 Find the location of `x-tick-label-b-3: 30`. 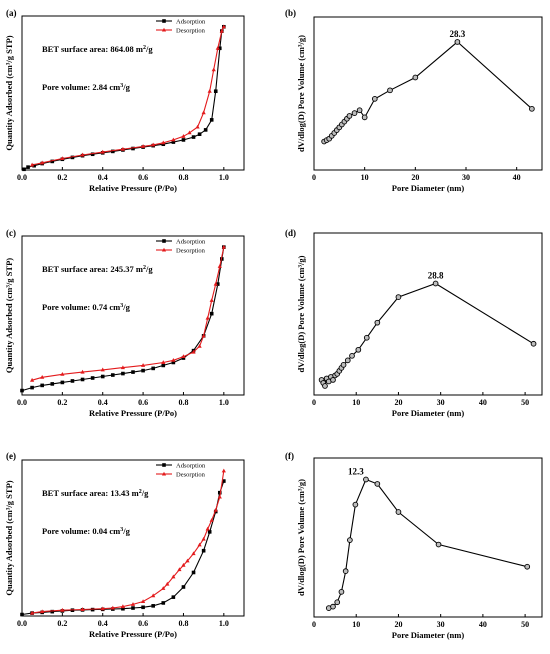

x-tick-label-b-3: 30 is located at coordinates (466, 177).